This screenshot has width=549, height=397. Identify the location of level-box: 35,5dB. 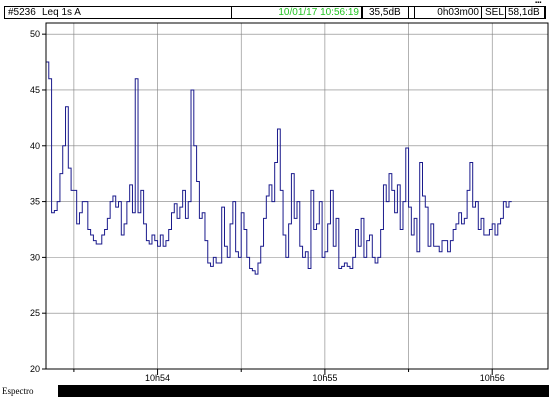
(385, 12).